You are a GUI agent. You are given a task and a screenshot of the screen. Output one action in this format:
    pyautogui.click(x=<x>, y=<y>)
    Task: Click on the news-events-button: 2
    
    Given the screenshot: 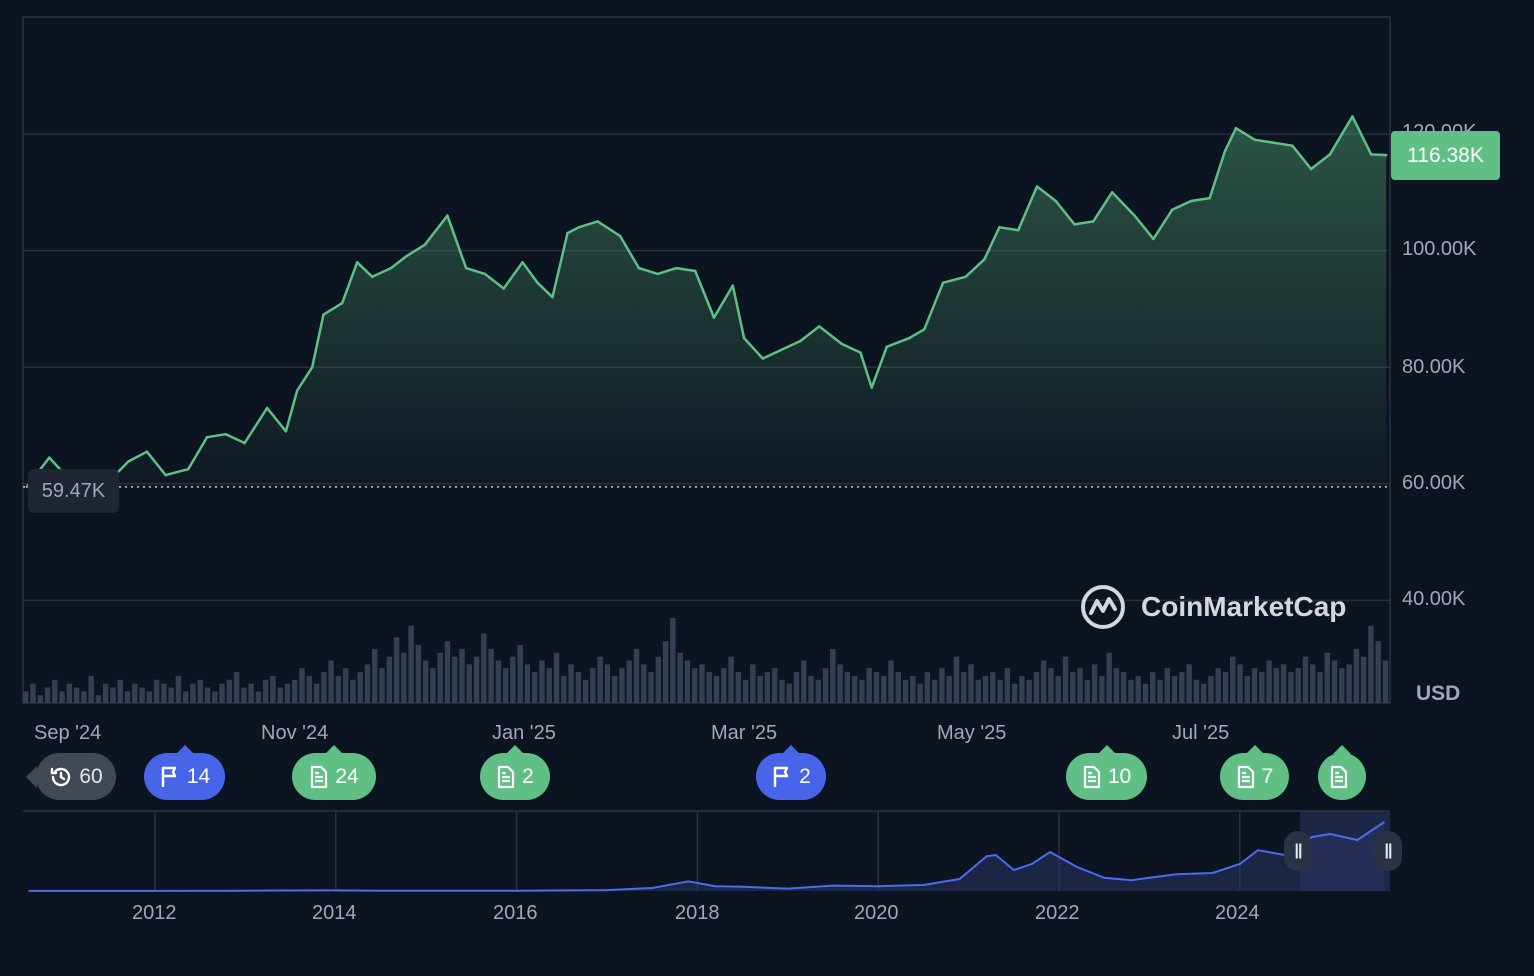 What is the action you would take?
    pyautogui.click(x=515, y=772)
    